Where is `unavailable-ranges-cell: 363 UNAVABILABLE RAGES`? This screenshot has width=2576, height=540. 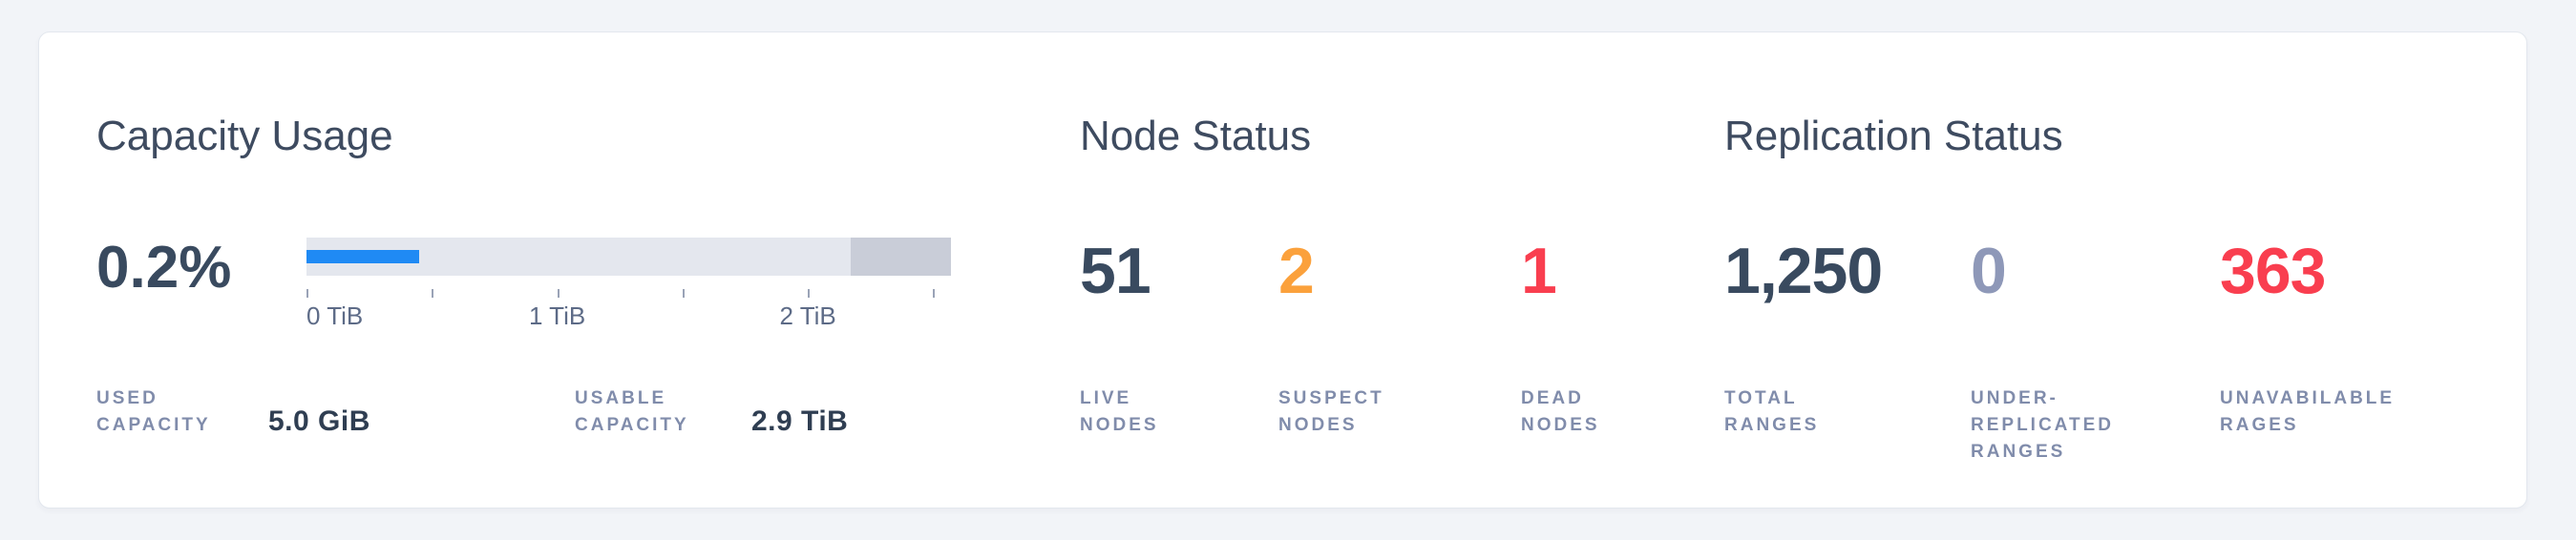 unavailable-ranges-cell: 363 UNAVABILABLE RAGES is located at coordinates (2307, 352).